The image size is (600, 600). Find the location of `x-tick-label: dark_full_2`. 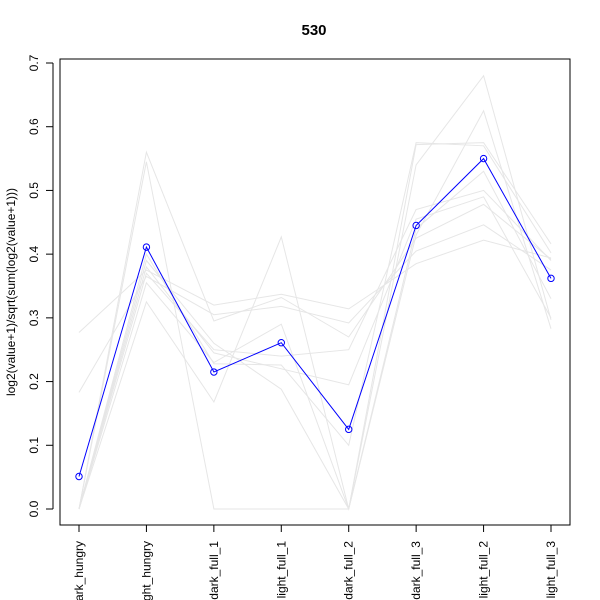

x-tick-label: dark_full_2 is located at coordinates (349, 570).